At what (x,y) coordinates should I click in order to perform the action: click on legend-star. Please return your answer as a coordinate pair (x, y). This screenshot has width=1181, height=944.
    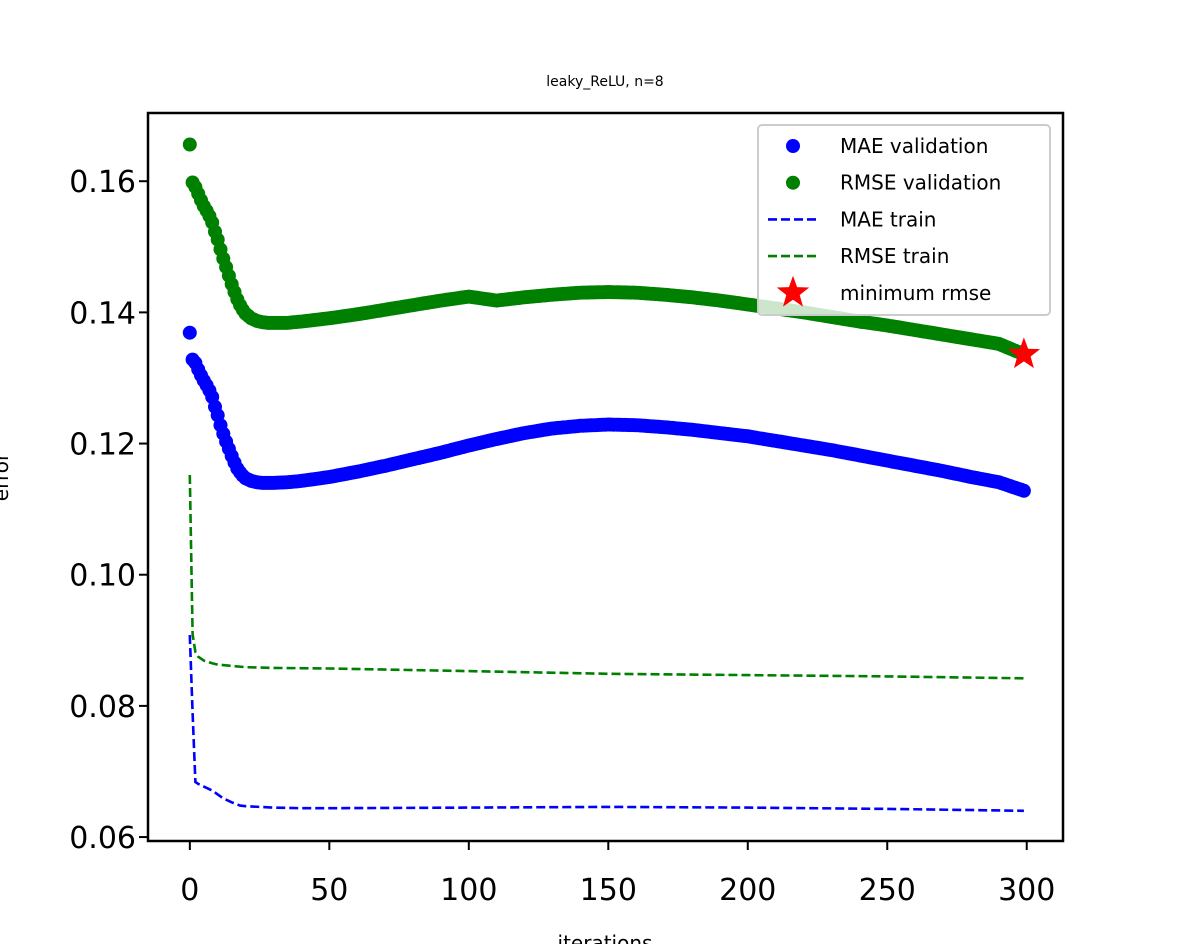
    Looking at the image, I should click on (793, 291).